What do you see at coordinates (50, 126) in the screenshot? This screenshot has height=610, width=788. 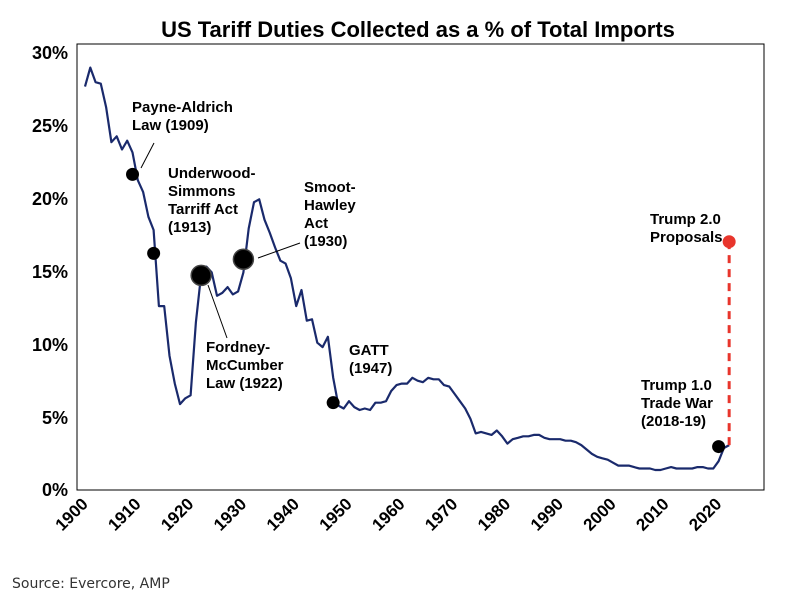 I see `y-tick-label: 25%` at bounding box center [50, 126].